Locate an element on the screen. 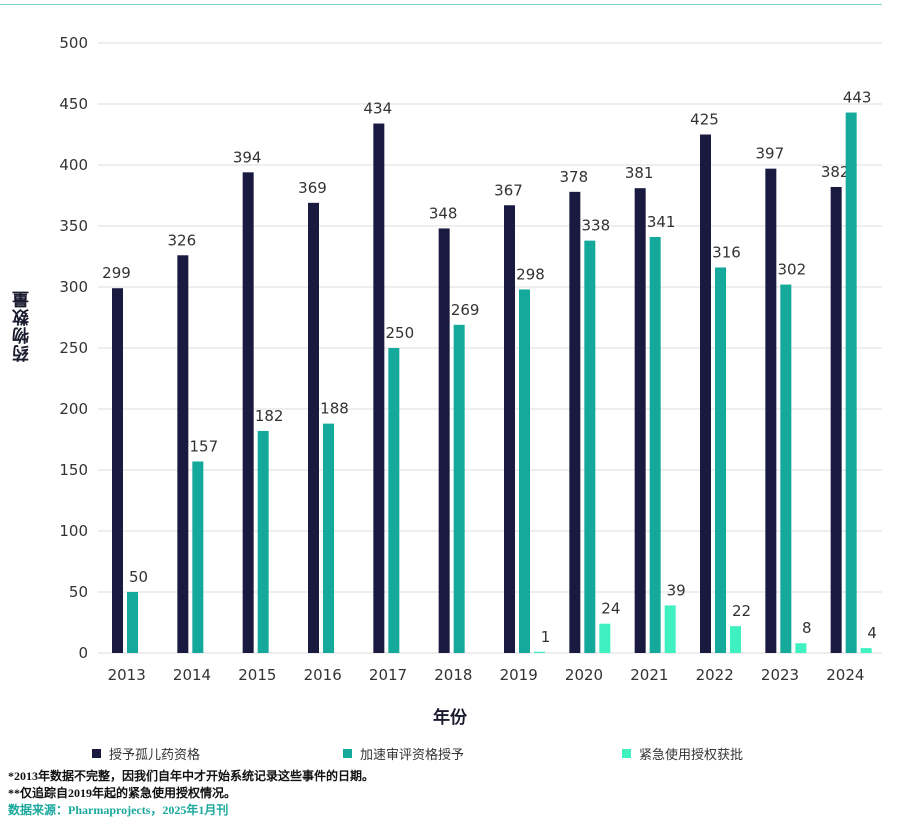  data-label: 425 is located at coordinates (704, 120).